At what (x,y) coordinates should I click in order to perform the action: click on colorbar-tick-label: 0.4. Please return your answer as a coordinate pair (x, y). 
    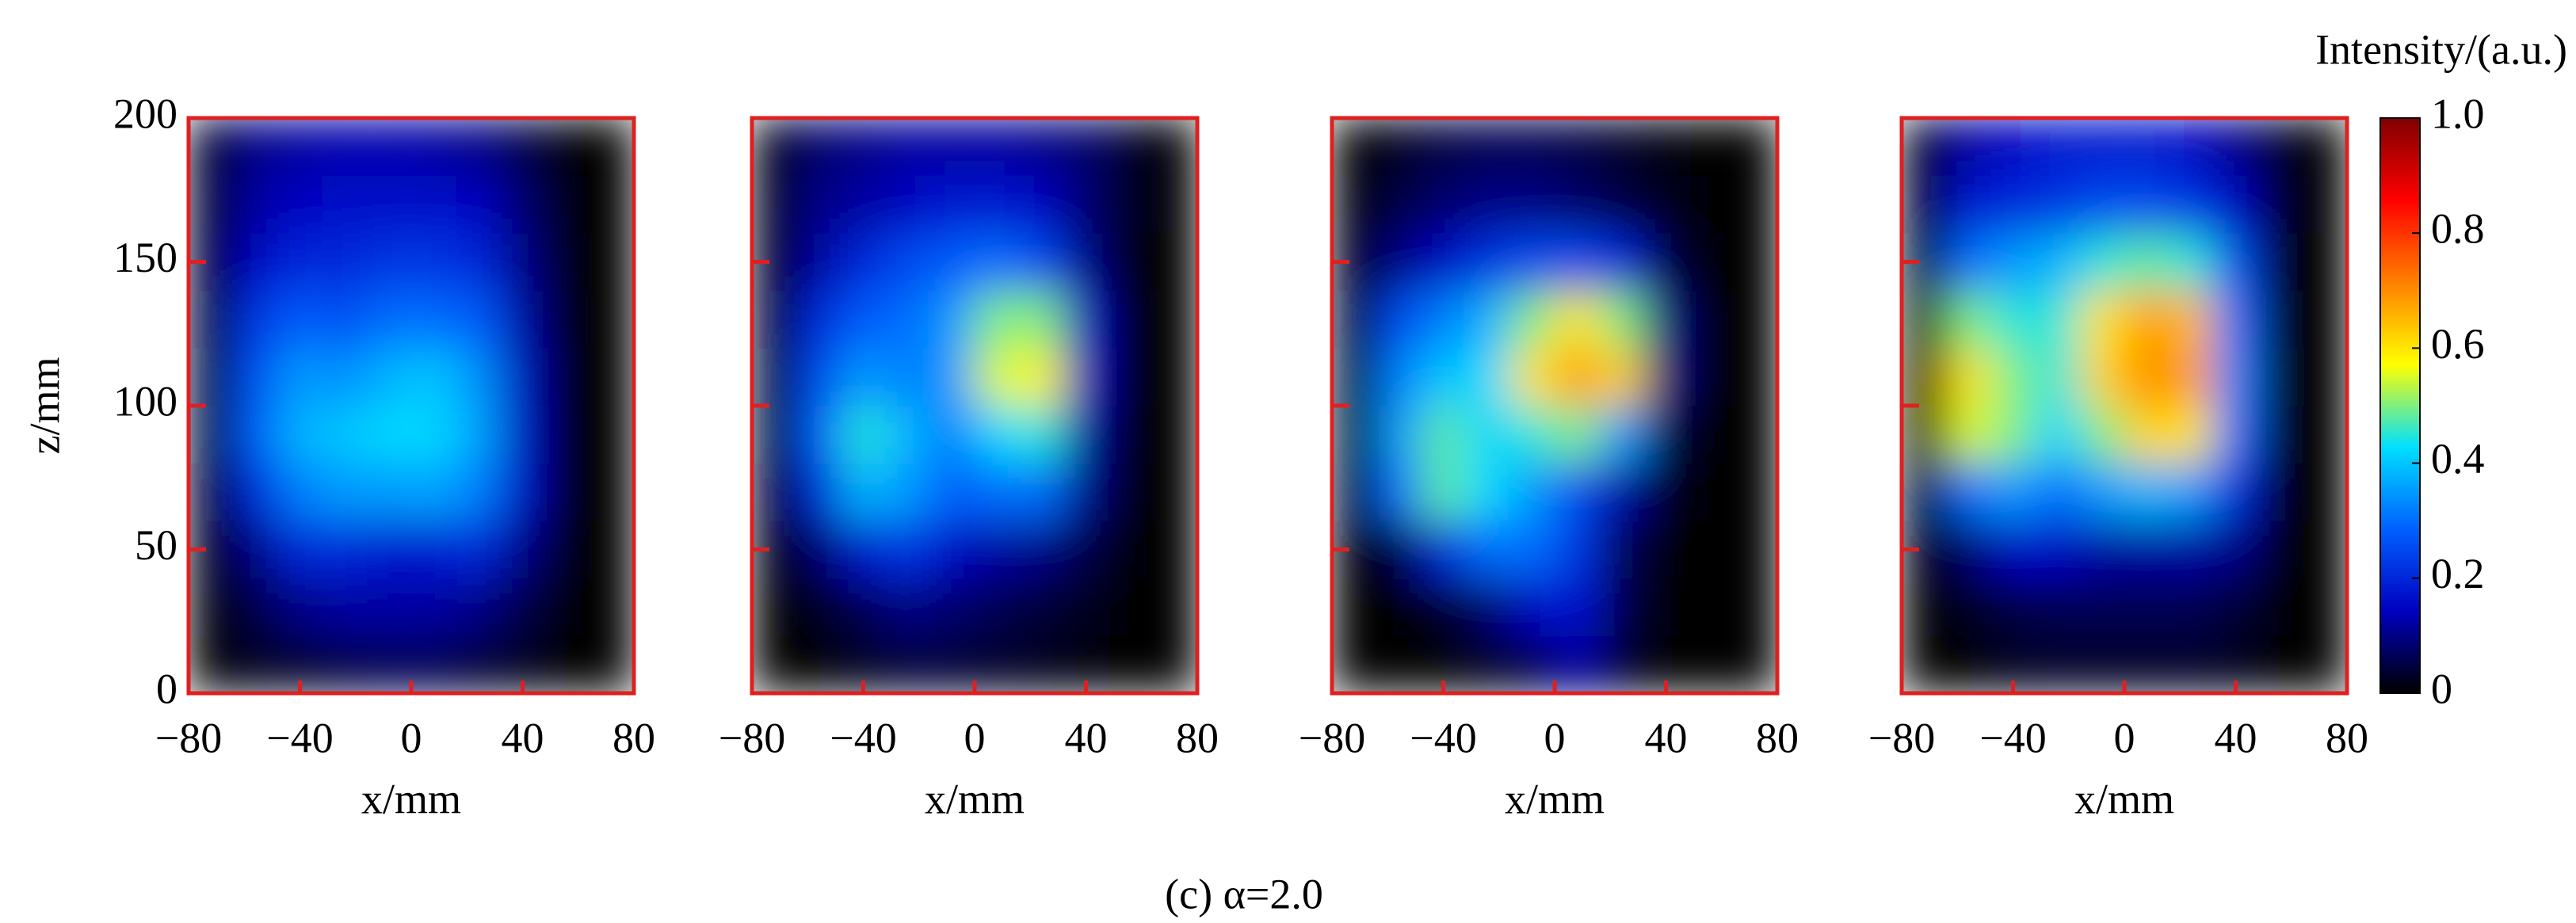
    Looking at the image, I should click on (2458, 458).